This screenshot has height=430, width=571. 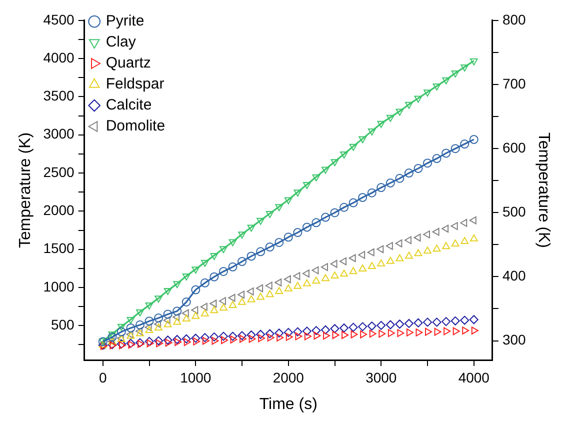 I want to click on y2-axis-title: Temperature (K), so click(x=543, y=190).